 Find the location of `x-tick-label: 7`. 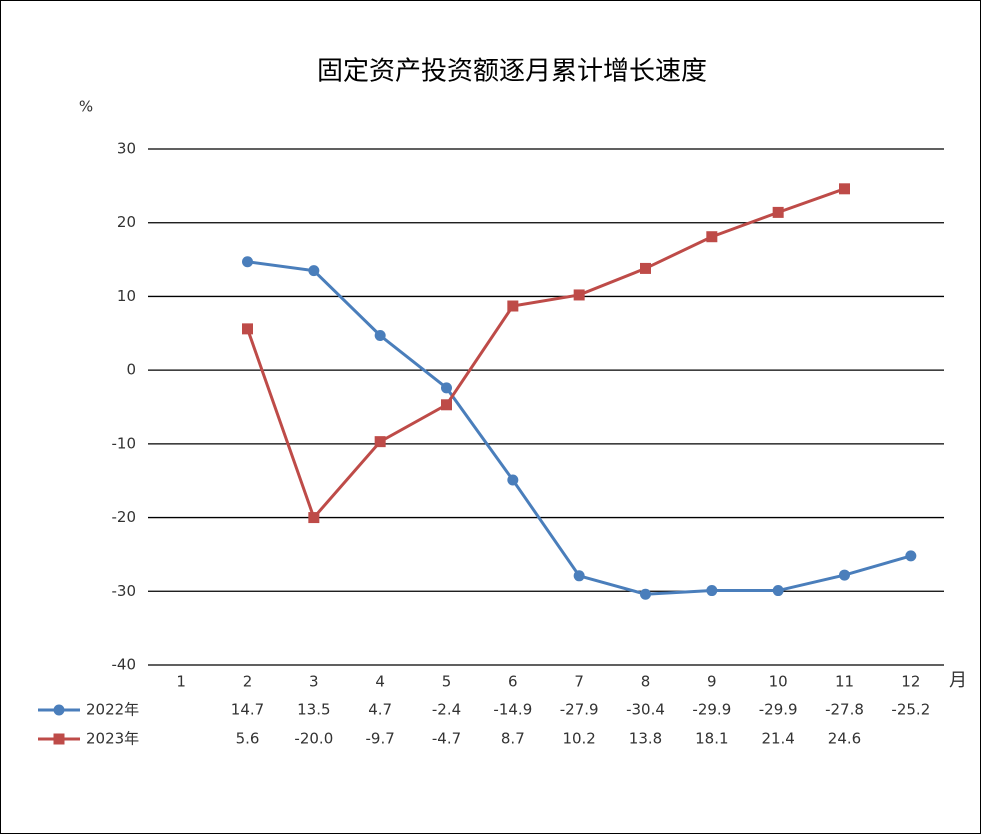

x-tick-label: 7 is located at coordinates (579, 682).